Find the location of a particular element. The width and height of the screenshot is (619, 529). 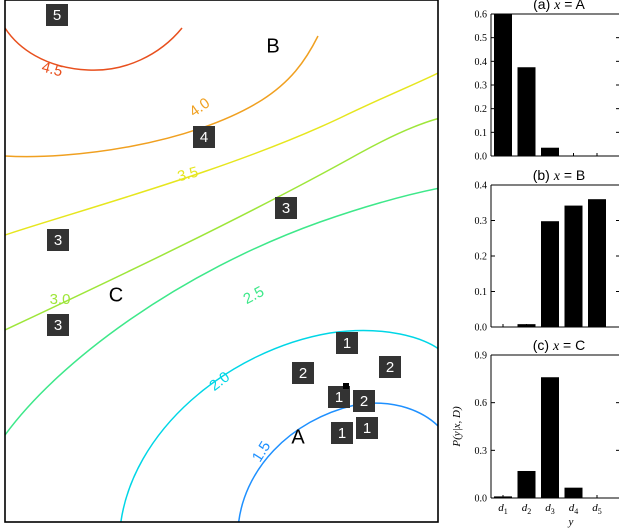

svg-text: 4 is located at coordinates (204, 137).